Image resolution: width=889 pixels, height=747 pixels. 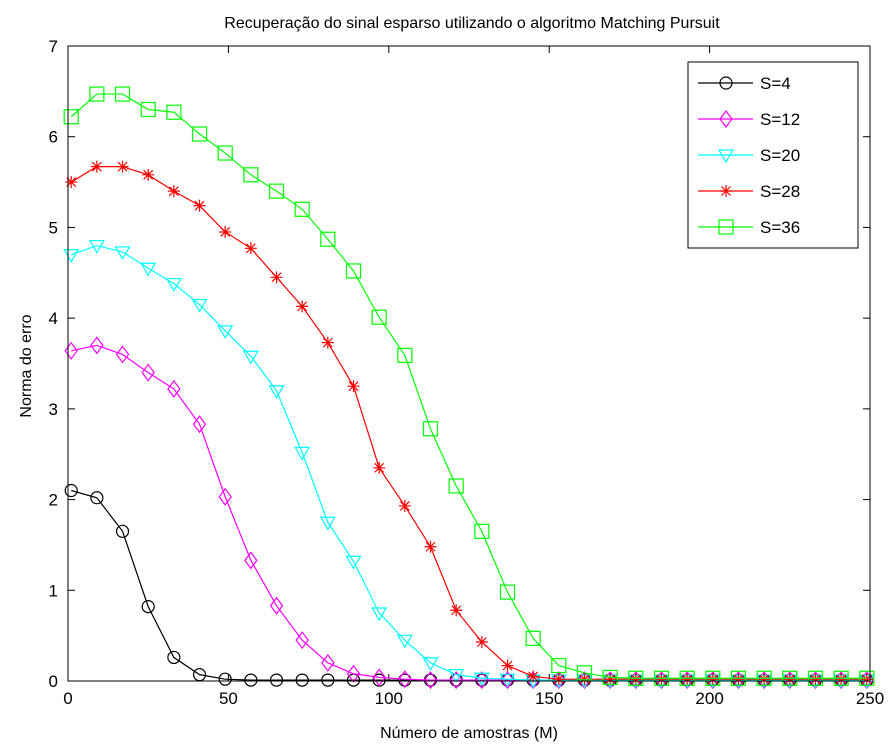 What do you see at coordinates (749, 155) in the screenshot?
I see `legend-entry: S=20` at bounding box center [749, 155].